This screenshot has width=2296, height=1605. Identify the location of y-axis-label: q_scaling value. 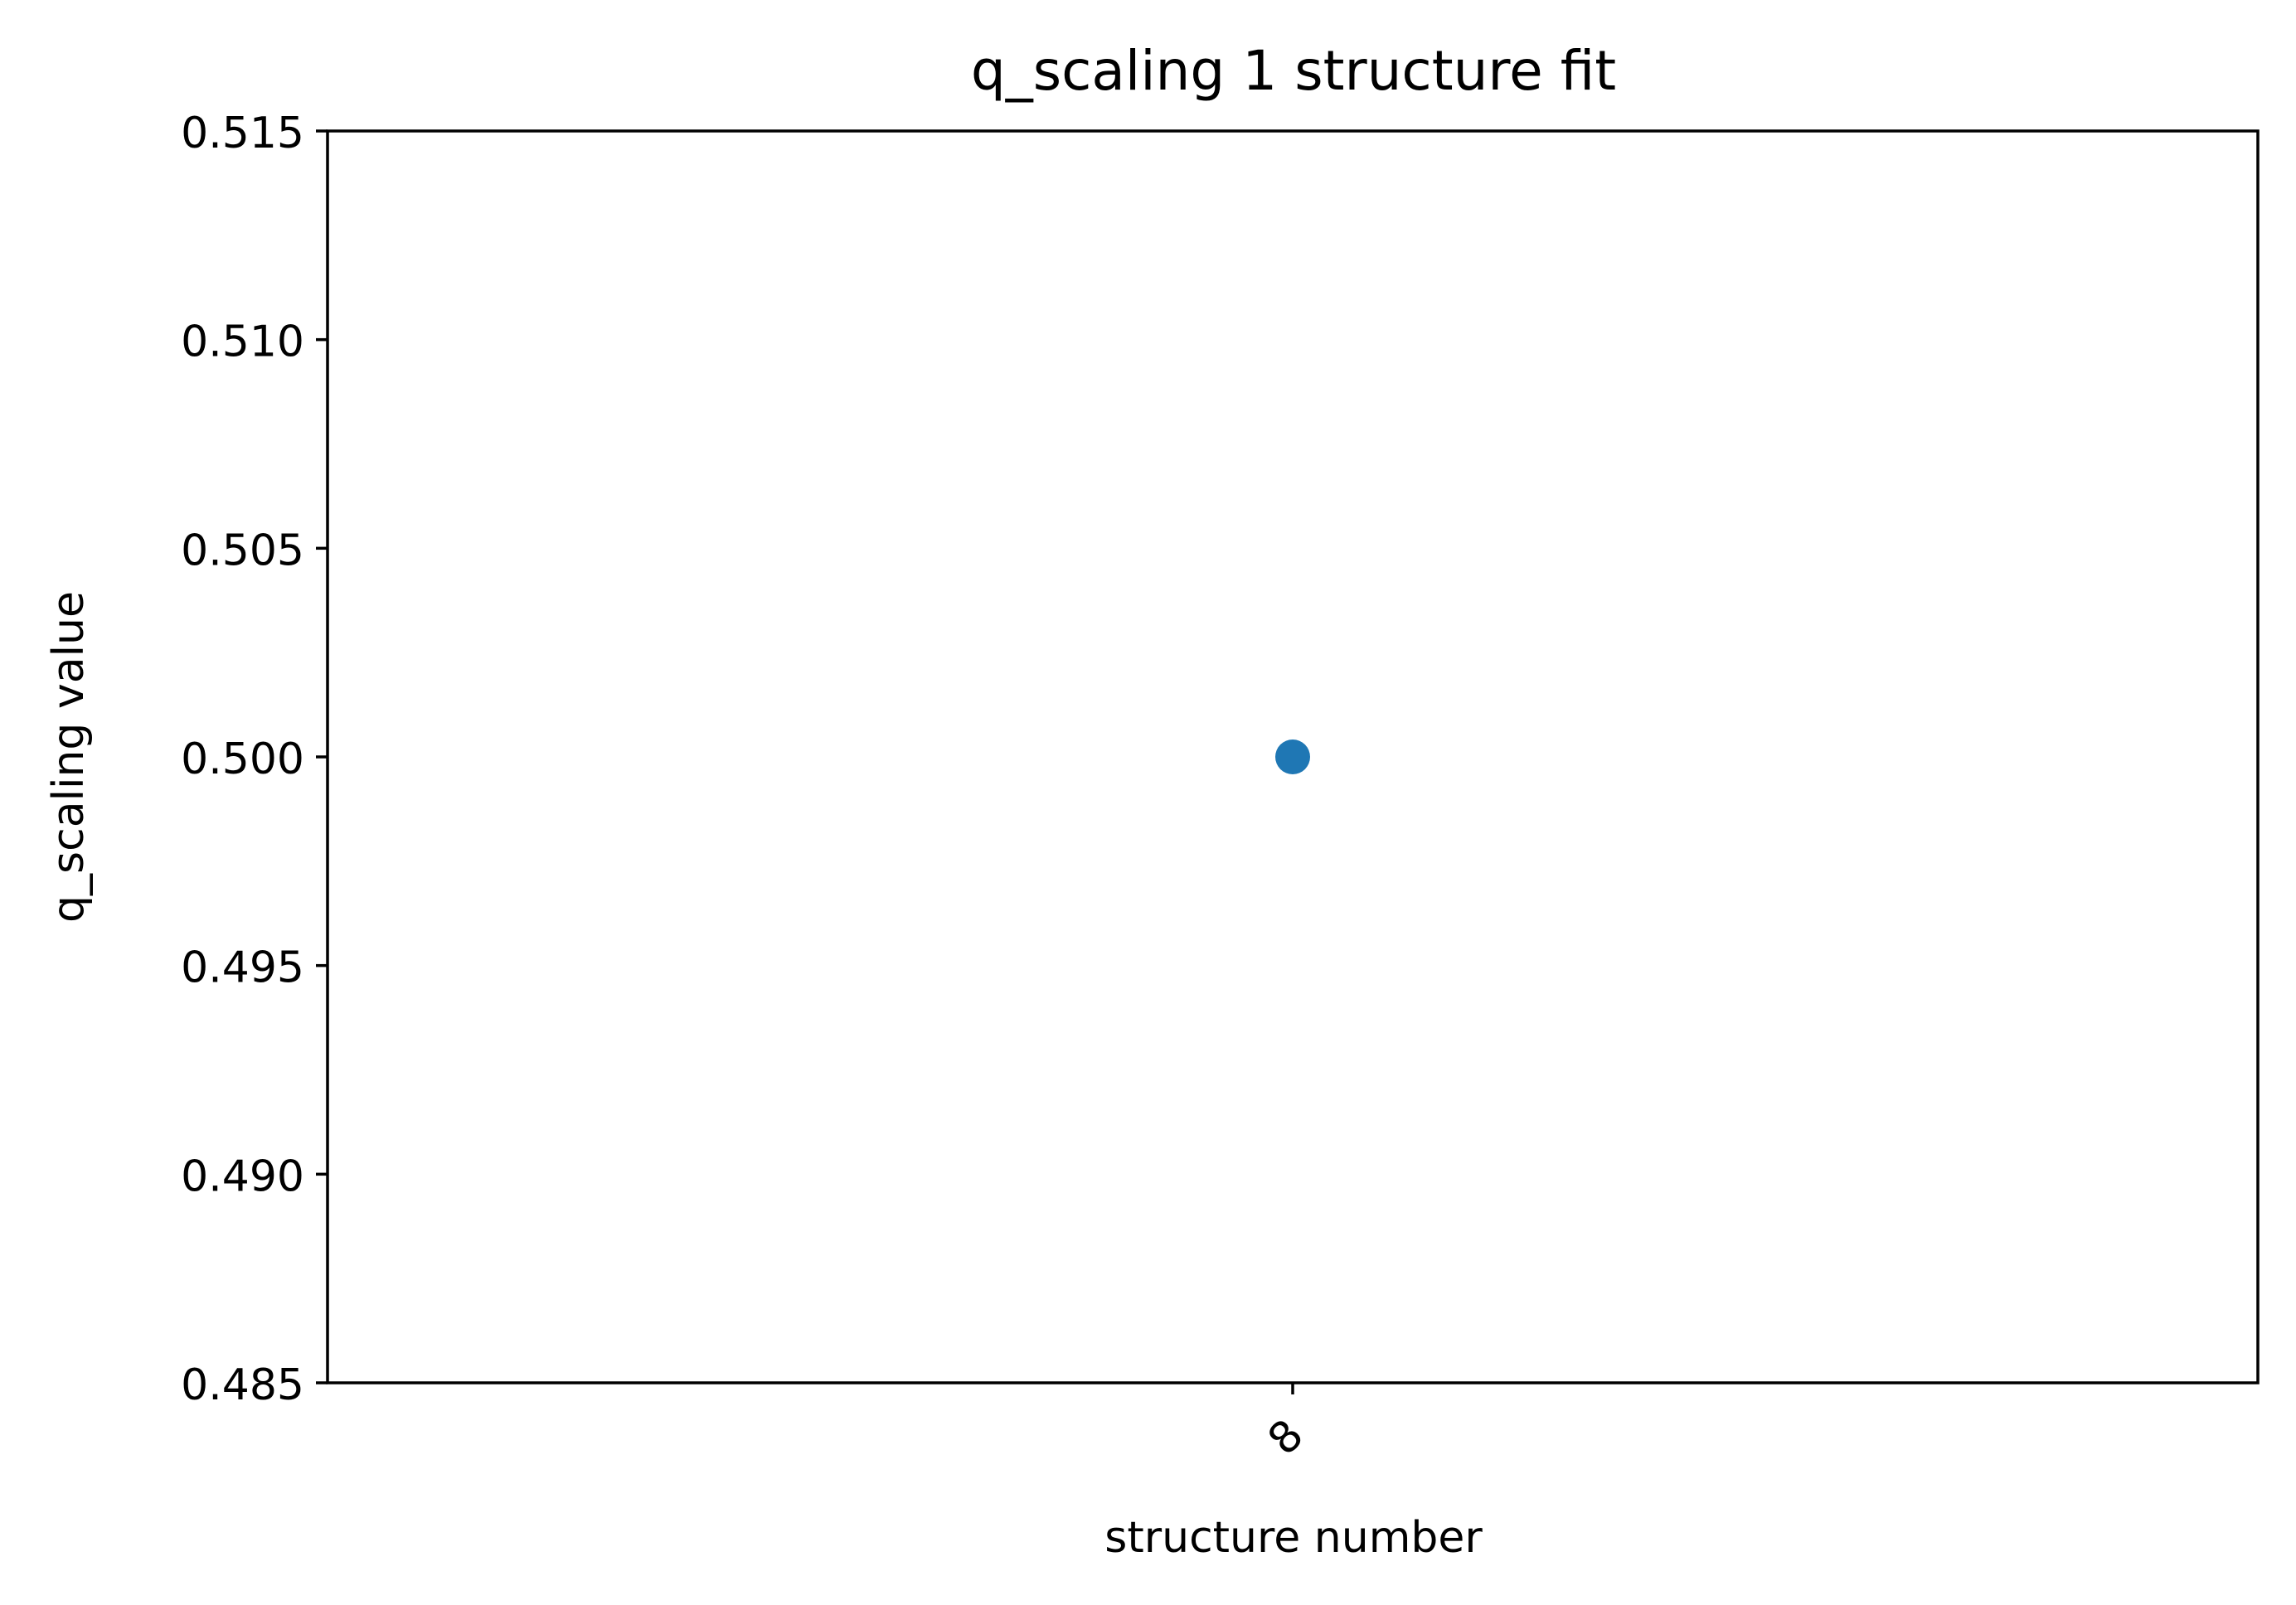
(69, 757).